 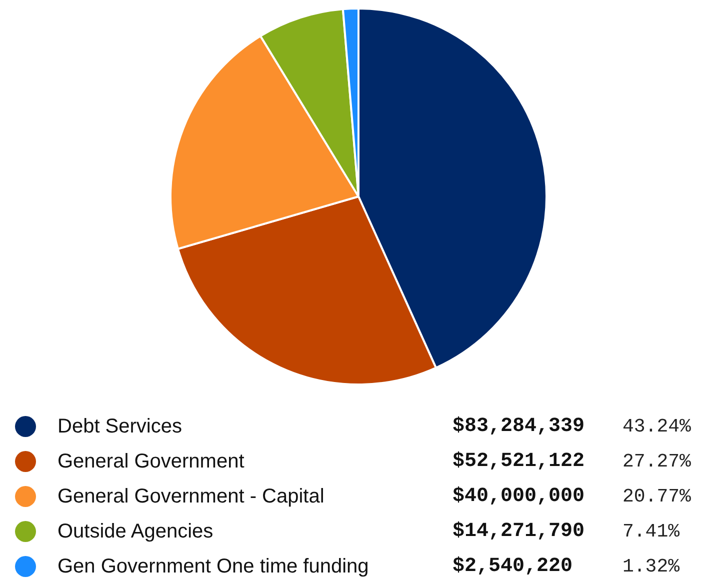 I want to click on text: 1.32%, so click(x=651, y=567).